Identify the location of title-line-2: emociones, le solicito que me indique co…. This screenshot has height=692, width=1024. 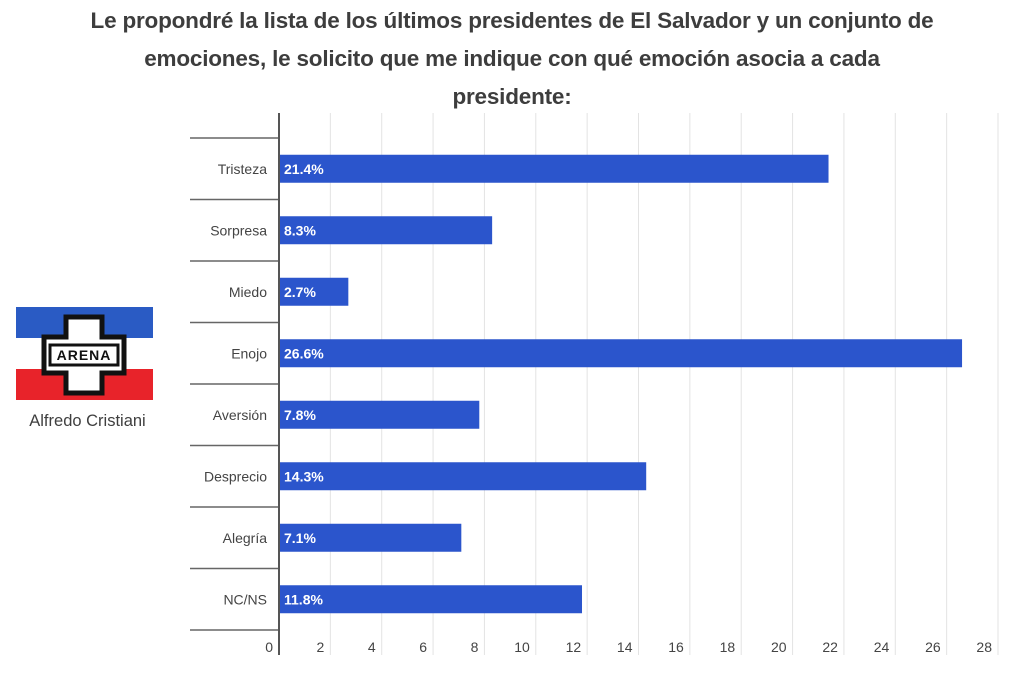
(512, 58).